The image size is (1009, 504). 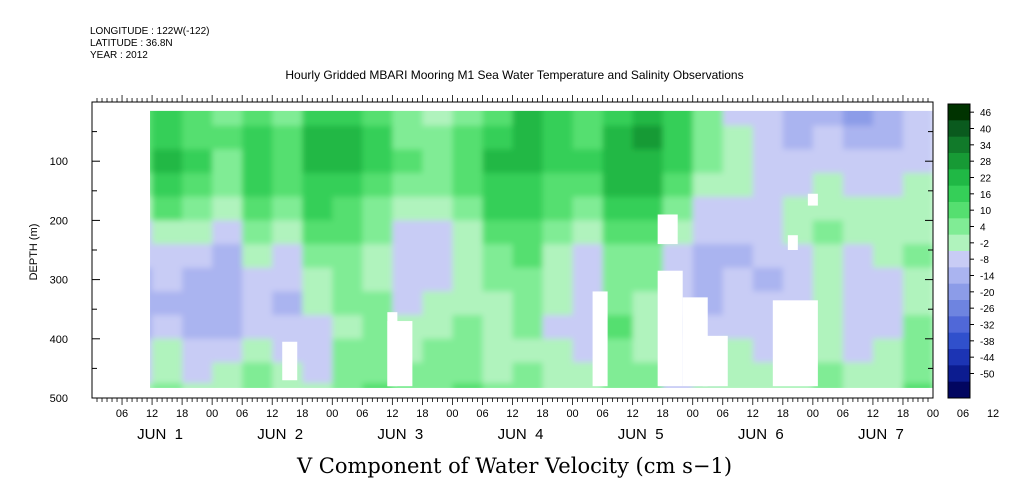 What do you see at coordinates (984, 244) in the screenshot?
I see `colorbar-label: -2` at bounding box center [984, 244].